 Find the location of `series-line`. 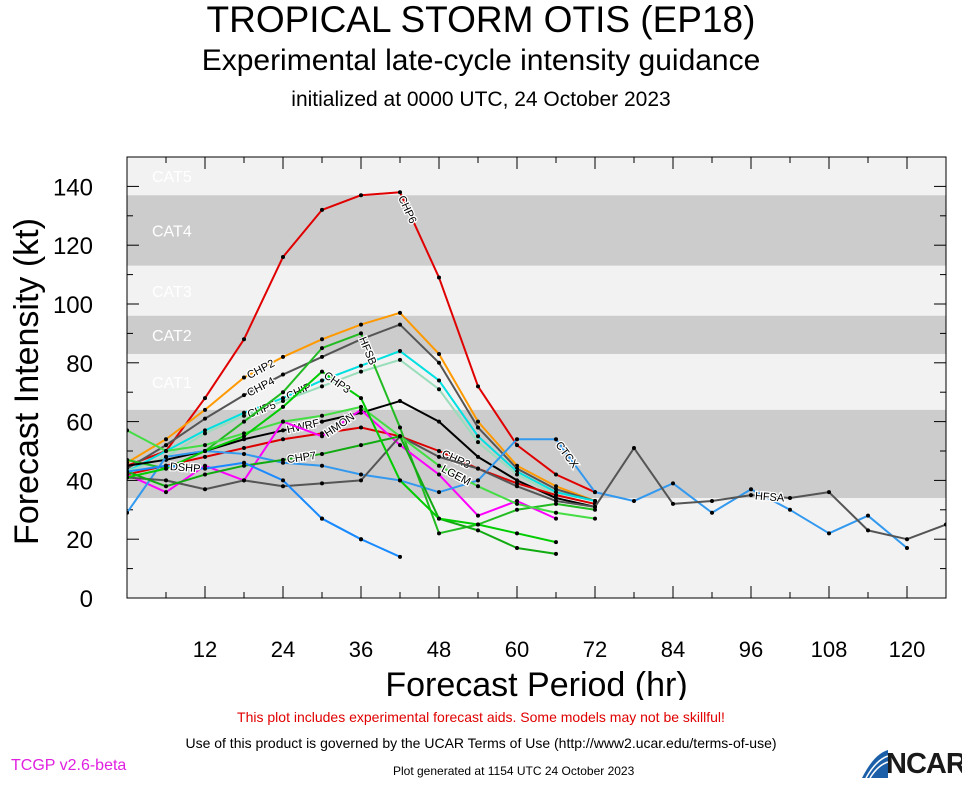

series-line is located at coordinates (536, 488).